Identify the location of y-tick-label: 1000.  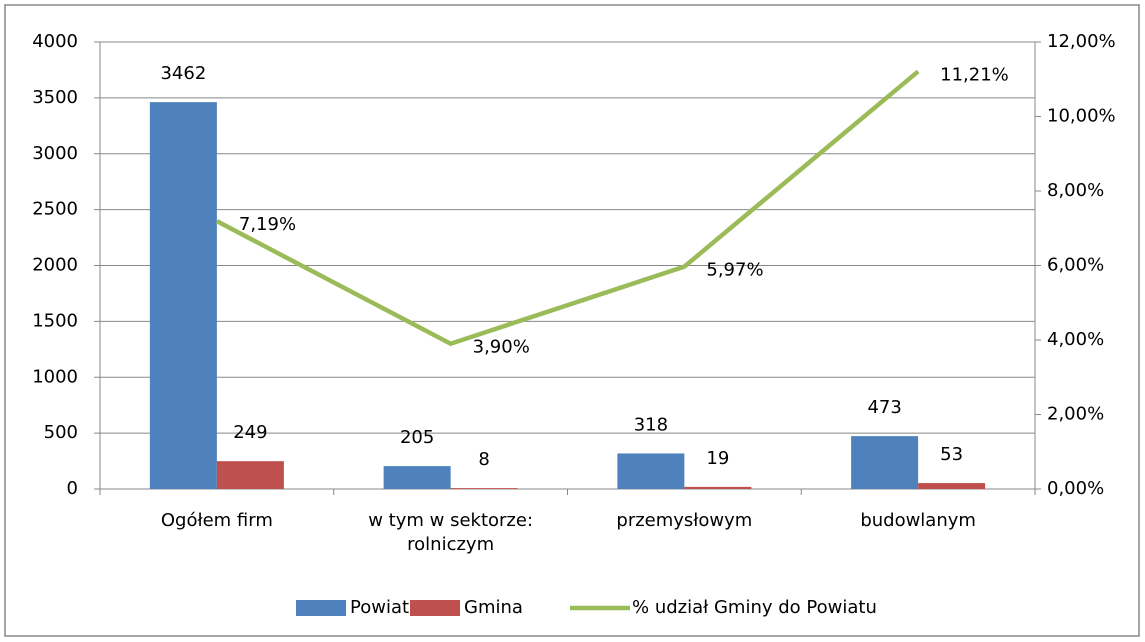
(55, 376).